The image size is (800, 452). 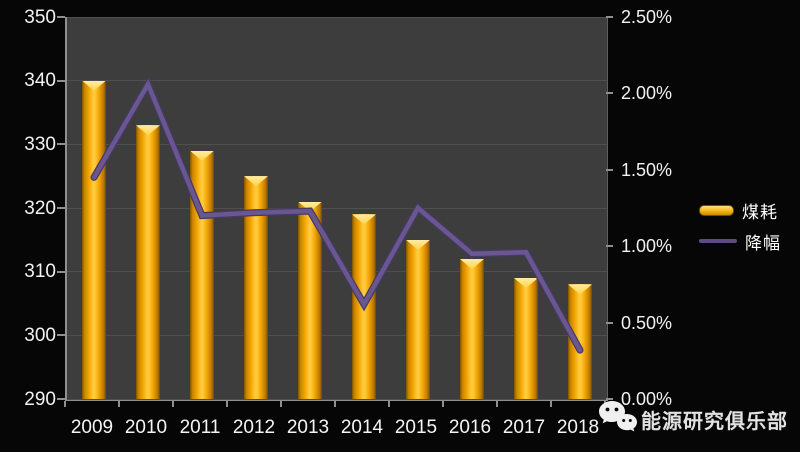 What do you see at coordinates (647, 322) in the screenshot?
I see `right-axis-label-0.50%: 0.50%` at bounding box center [647, 322].